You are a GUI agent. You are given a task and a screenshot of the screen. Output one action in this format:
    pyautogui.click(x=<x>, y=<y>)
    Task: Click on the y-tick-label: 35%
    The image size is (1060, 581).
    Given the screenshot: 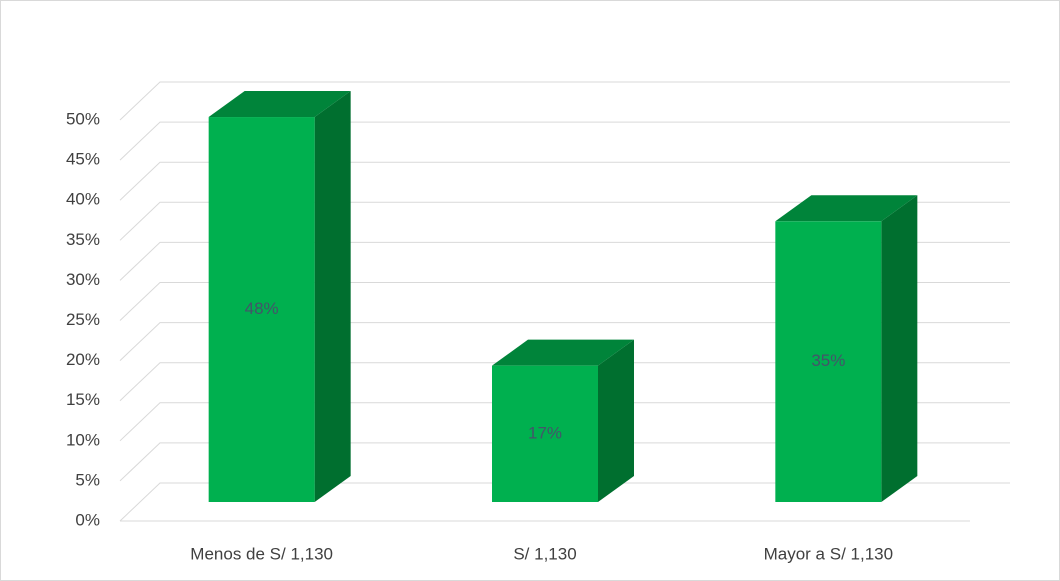 What is the action you would take?
    pyautogui.click(x=83, y=239)
    